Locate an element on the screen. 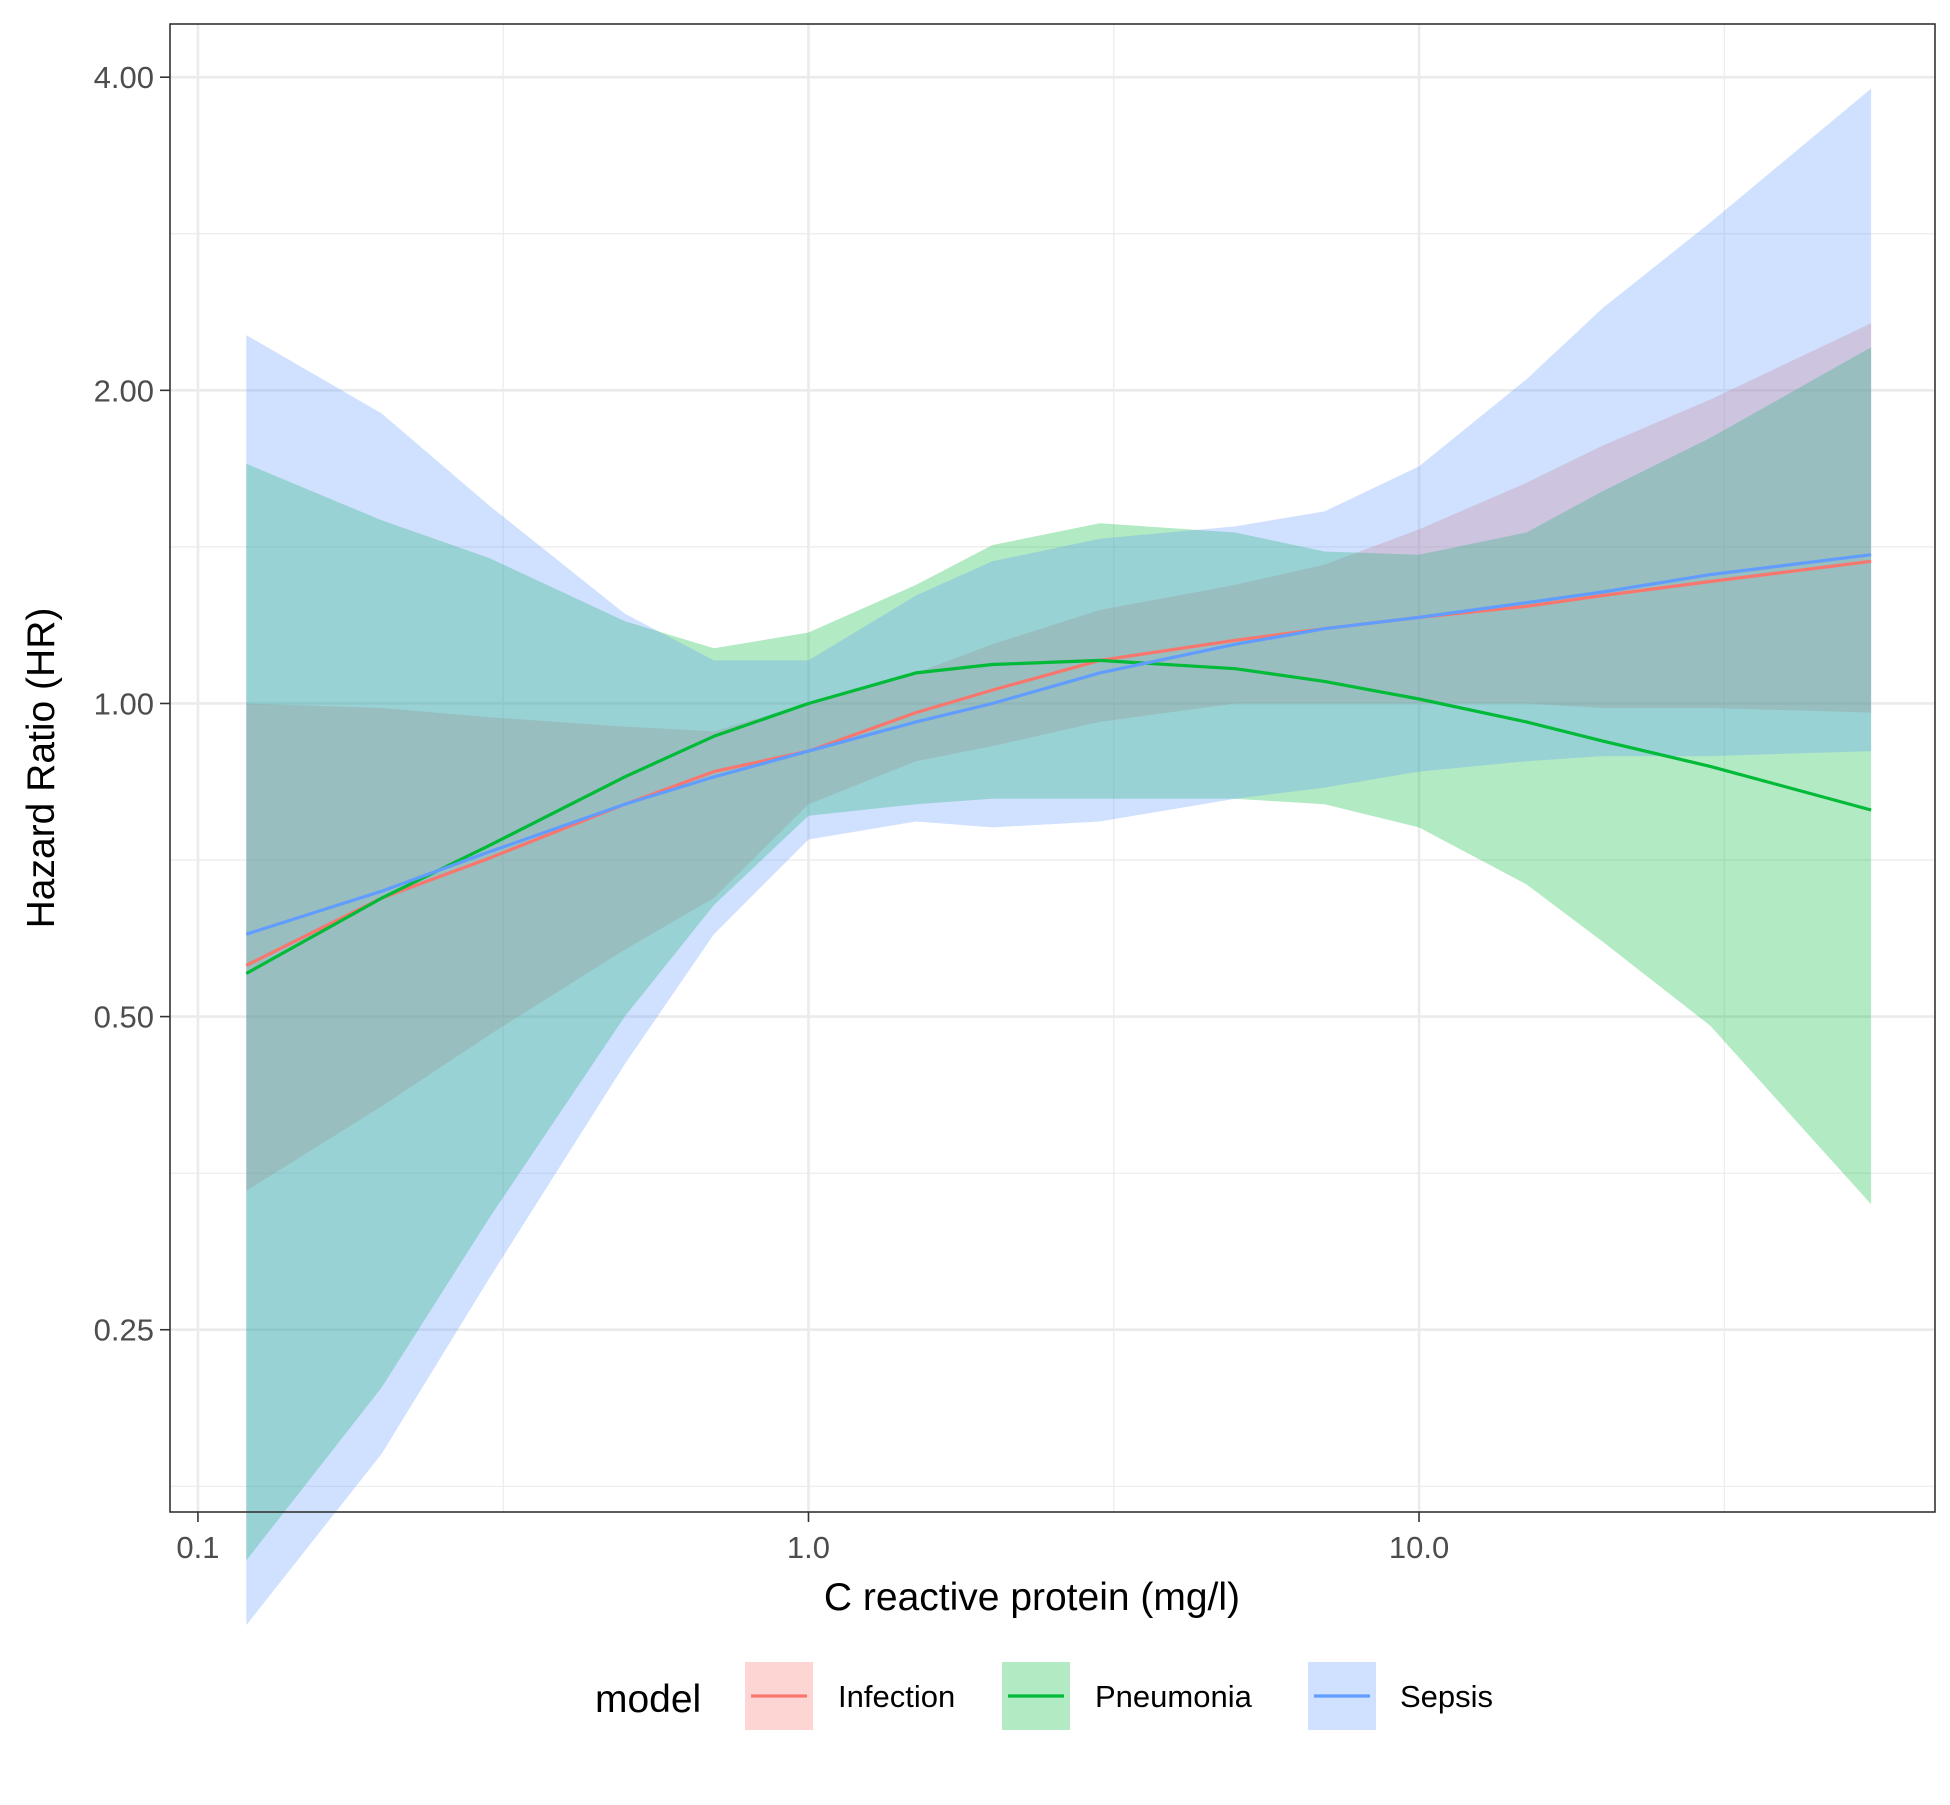 The image size is (1950, 1805). line-pneumonia is located at coordinates (1058, 816).